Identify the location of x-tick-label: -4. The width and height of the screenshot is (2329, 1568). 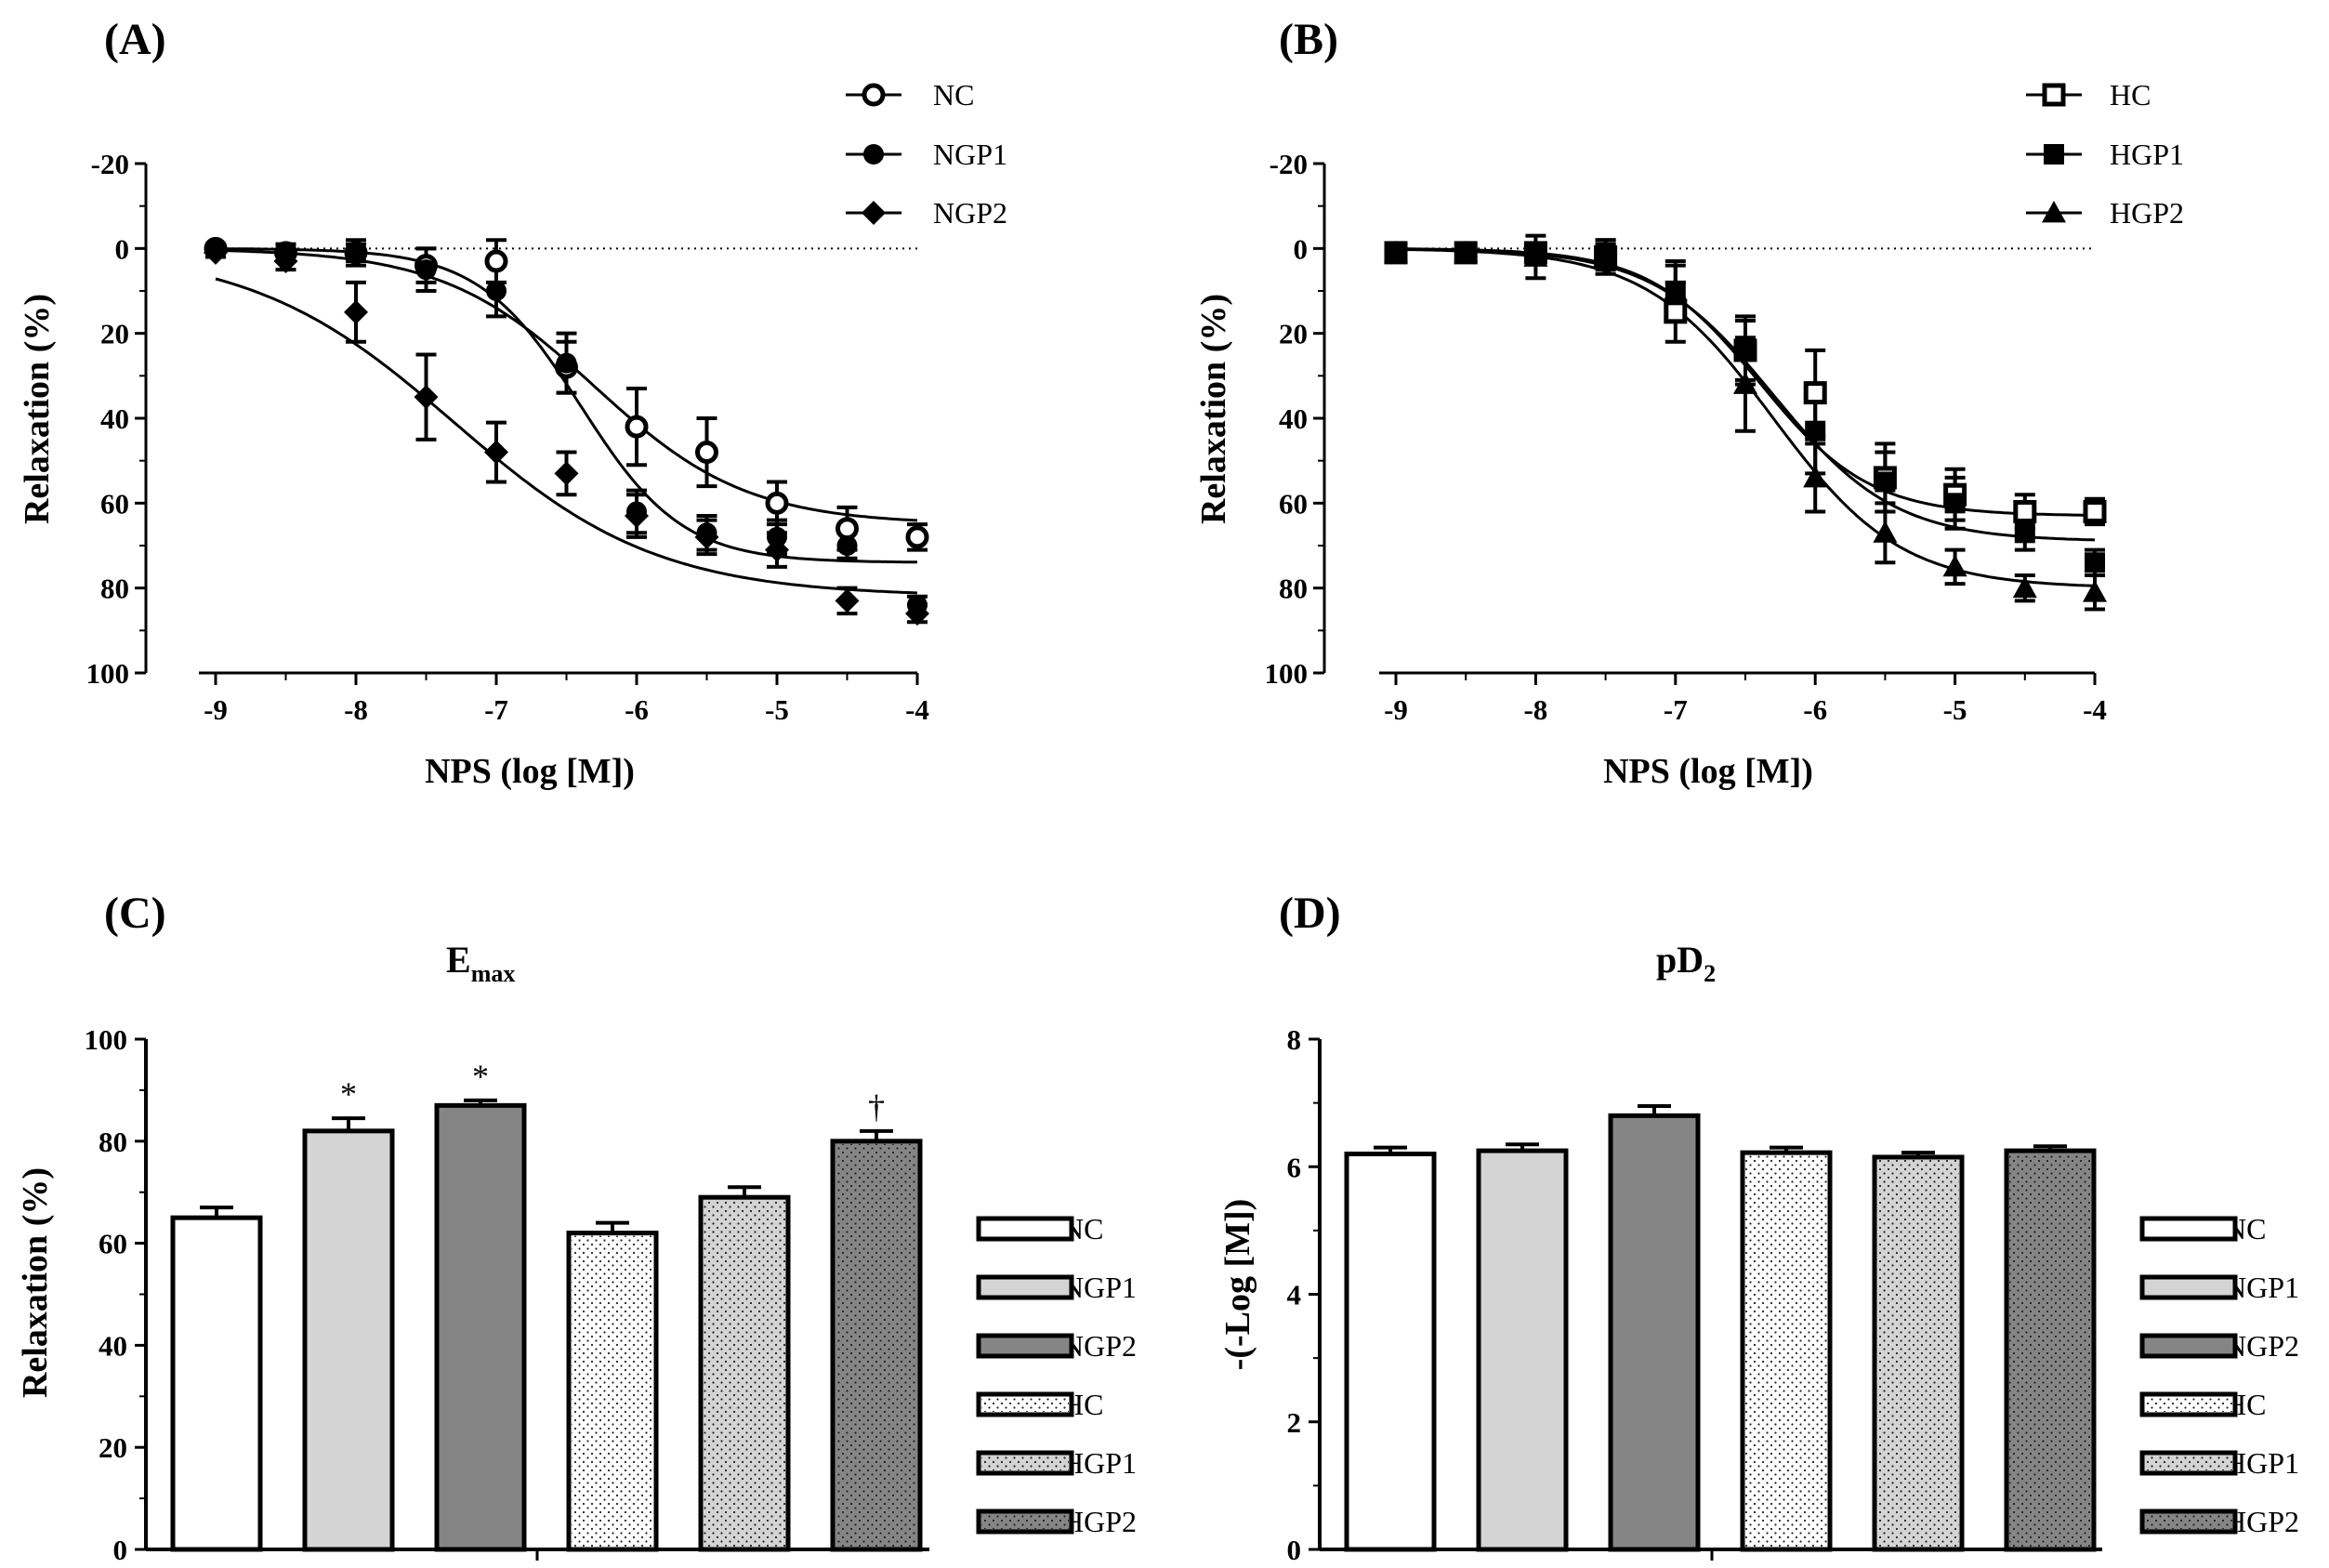
(917, 710).